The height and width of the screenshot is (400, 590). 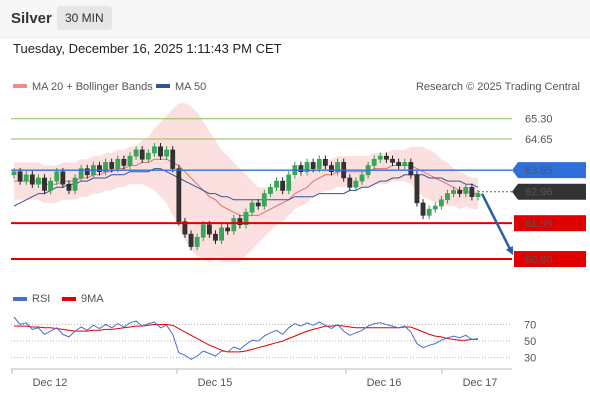 I want to click on legend-label-ma50: MA 50, so click(x=190, y=87).